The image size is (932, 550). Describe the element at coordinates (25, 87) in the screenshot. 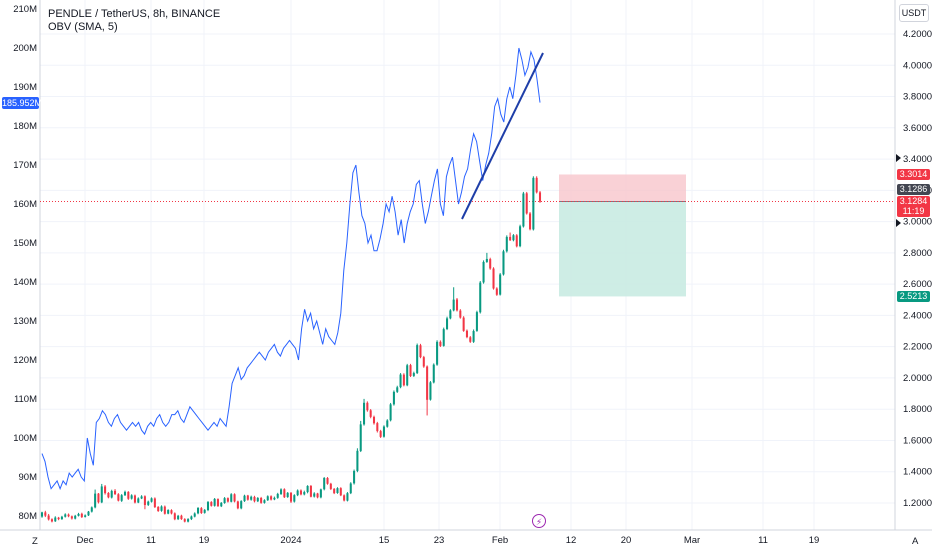

I see `left-axis-tick: 190M` at that location.